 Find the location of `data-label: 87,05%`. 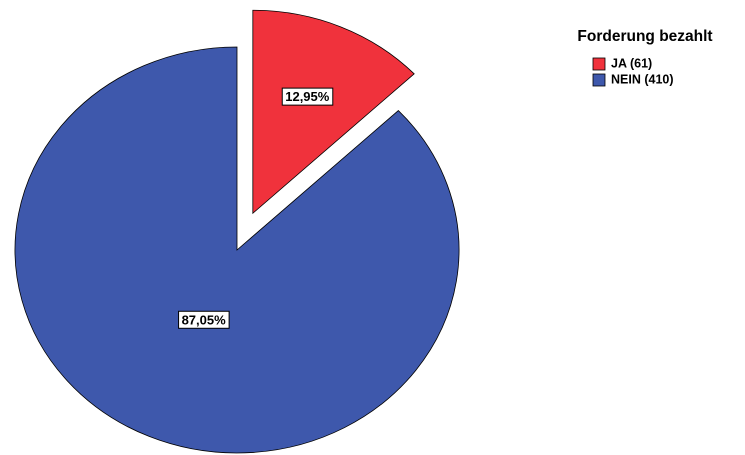

data-label: 87,05% is located at coordinates (204, 319).